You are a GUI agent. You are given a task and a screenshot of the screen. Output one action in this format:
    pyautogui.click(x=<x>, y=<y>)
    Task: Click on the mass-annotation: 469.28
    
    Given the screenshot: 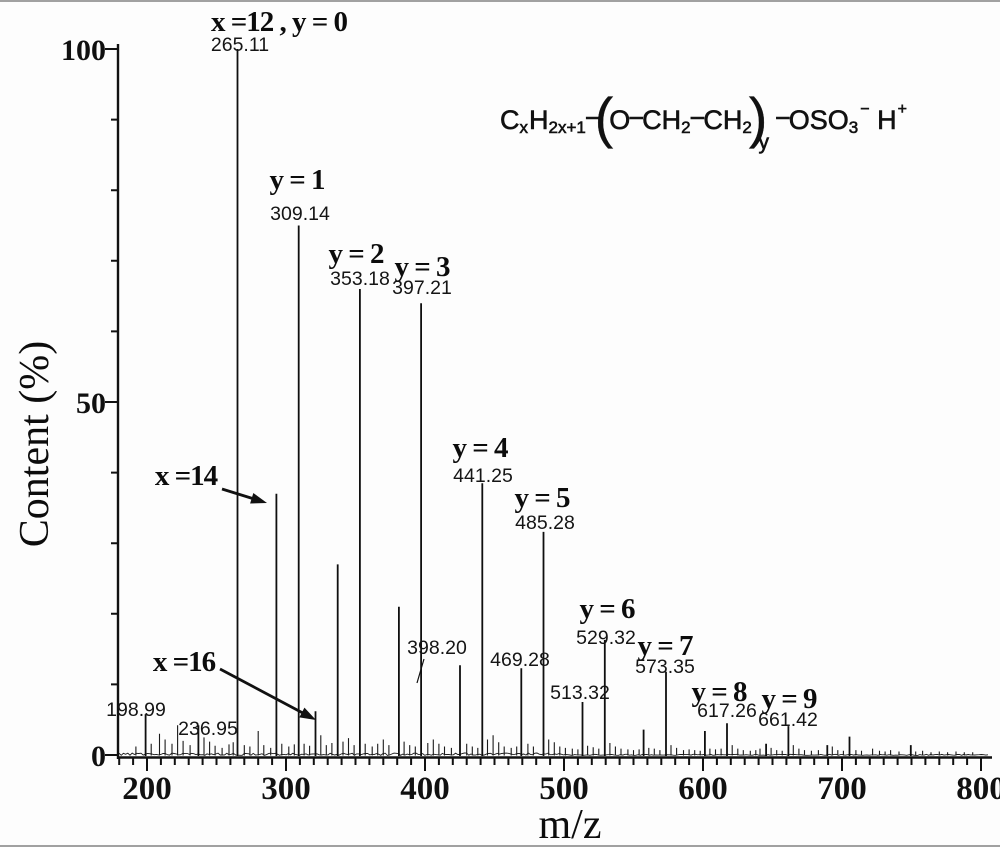 What is the action you would take?
    pyautogui.click(x=520, y=660)
    